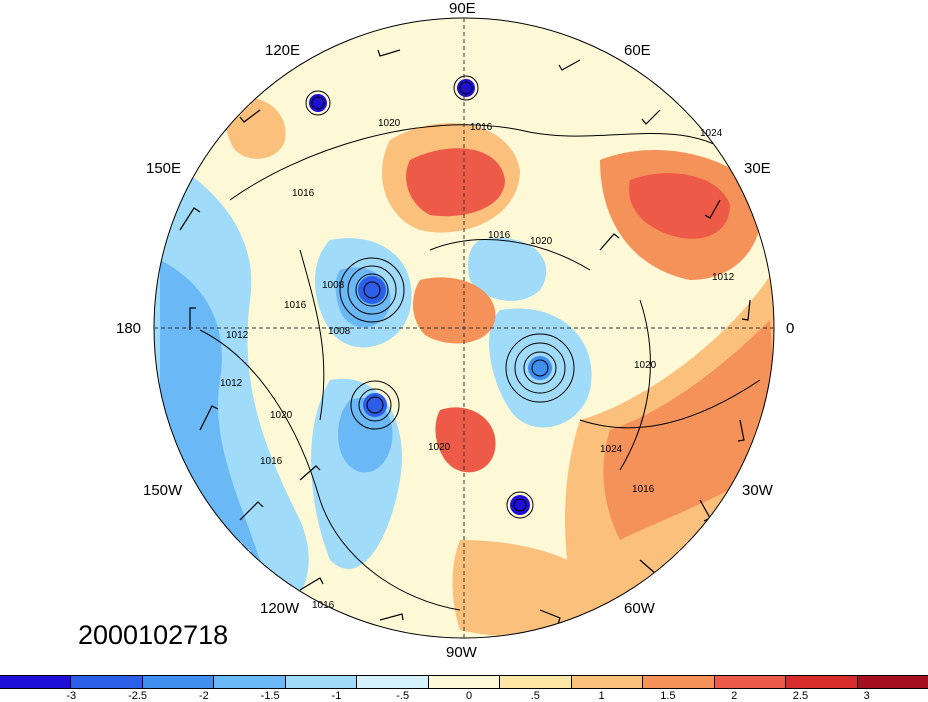 This screenshot has height=702, width=928. I want to click on colorbar-tick-label: .5, so click(535, 696).